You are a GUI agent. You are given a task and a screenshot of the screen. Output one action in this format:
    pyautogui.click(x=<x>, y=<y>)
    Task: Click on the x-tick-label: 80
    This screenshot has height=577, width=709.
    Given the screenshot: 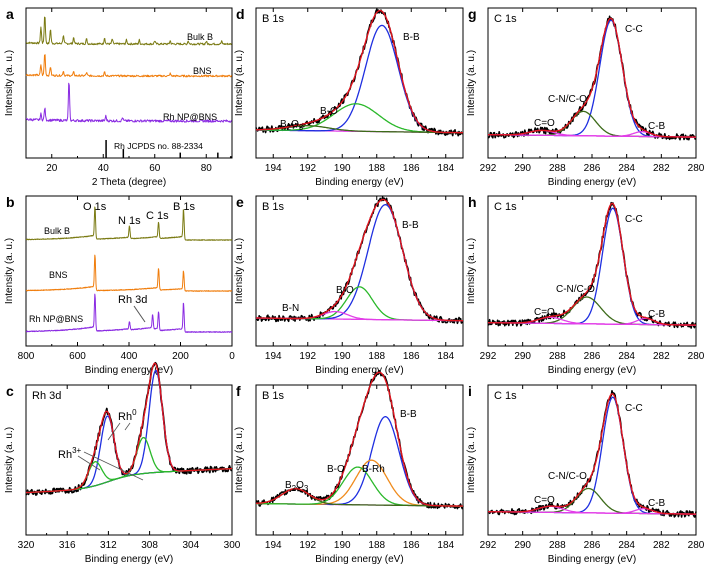 What is the action you would take?
    pyautogui.click(x=207, y=168)
    